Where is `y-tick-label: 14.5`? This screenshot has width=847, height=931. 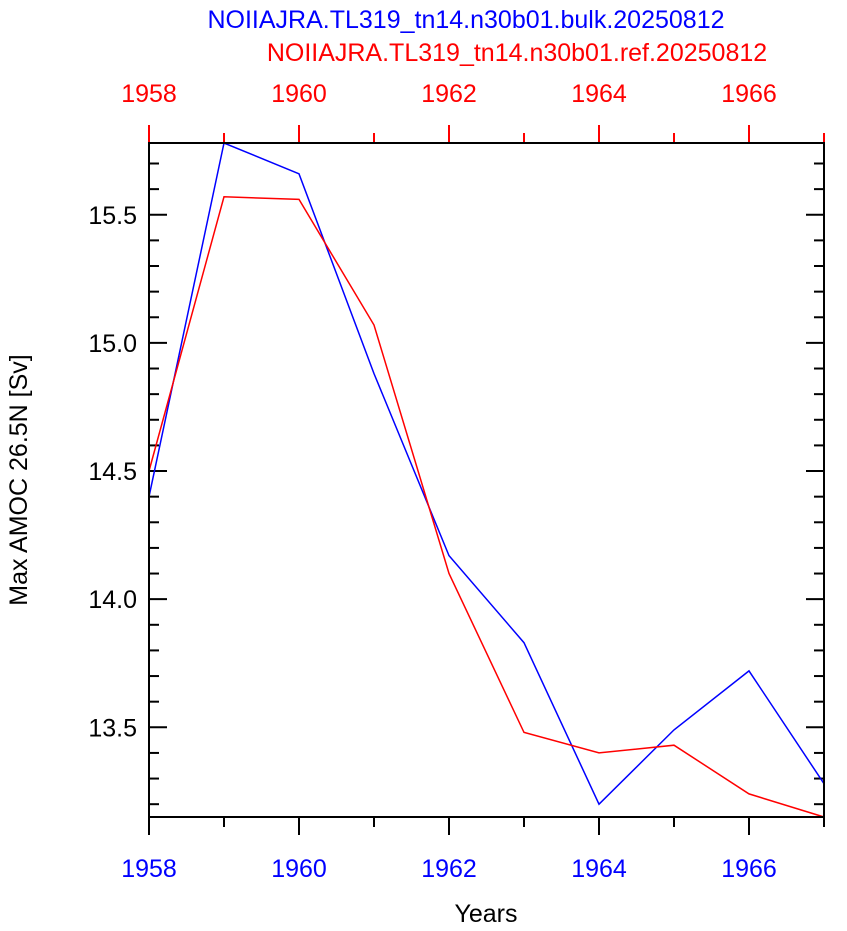 y-tick-label: 14.5 is located at coordinates (112, 472).